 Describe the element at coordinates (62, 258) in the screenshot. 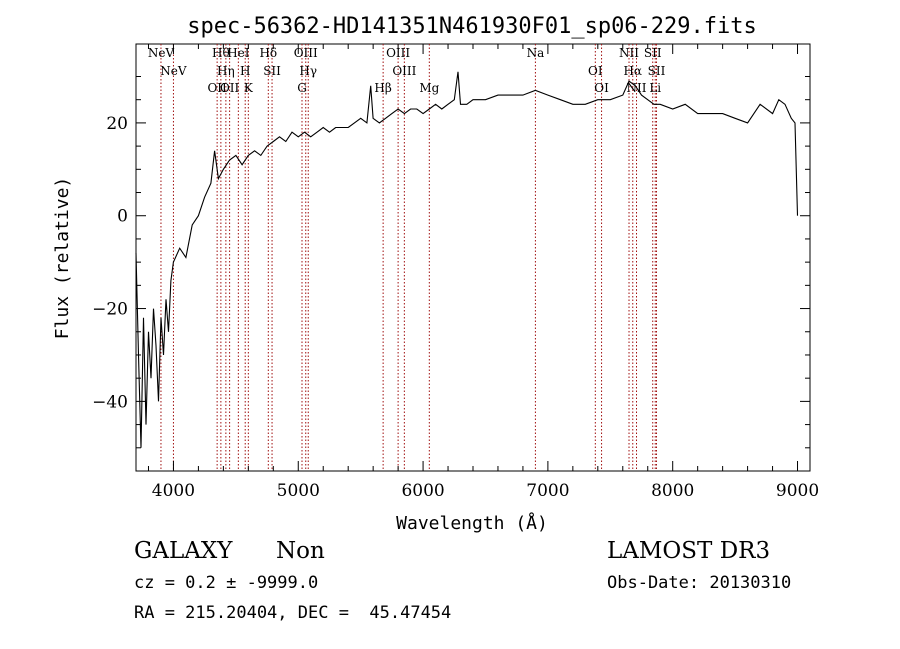

I see `y-axis-label: Flux (relative)` at that location.